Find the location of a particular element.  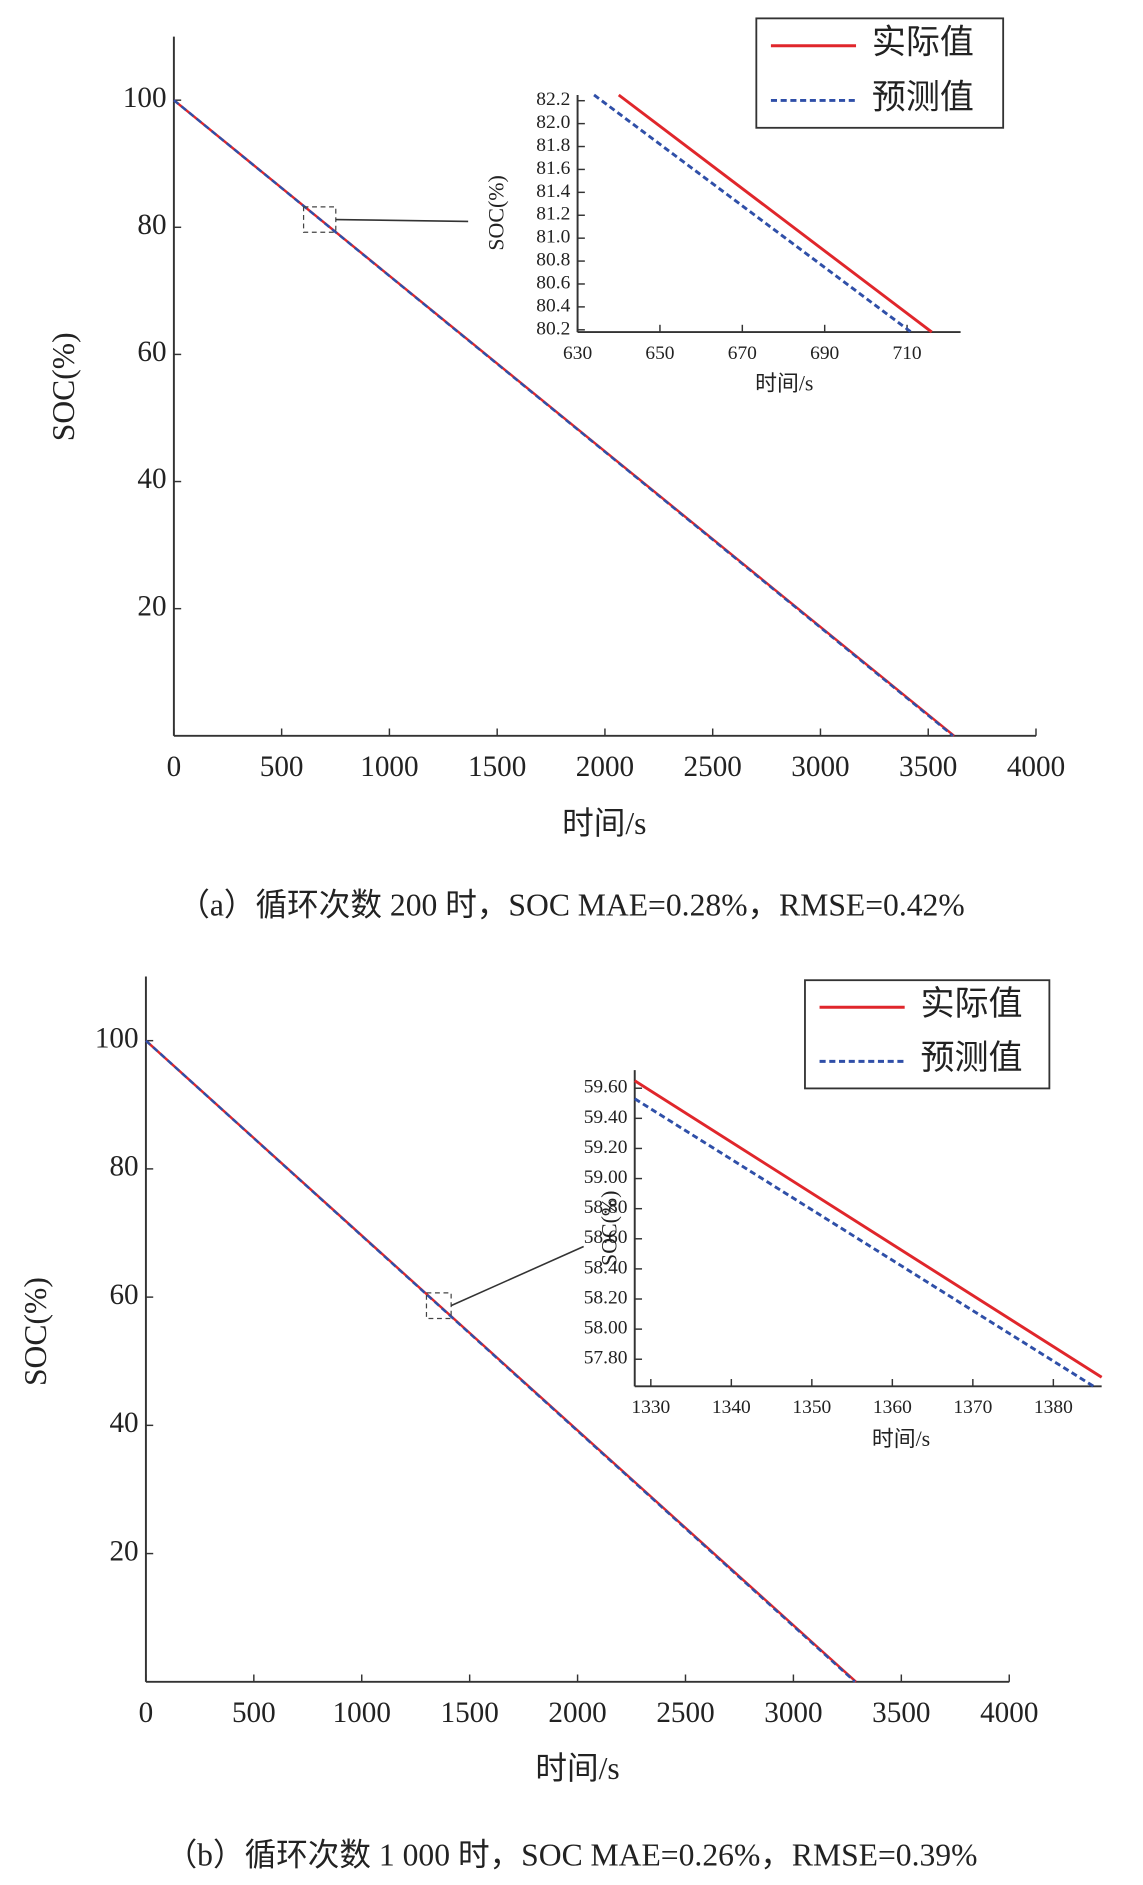

y-tick-label: 59.00 is located at coordinates (606, 1177).